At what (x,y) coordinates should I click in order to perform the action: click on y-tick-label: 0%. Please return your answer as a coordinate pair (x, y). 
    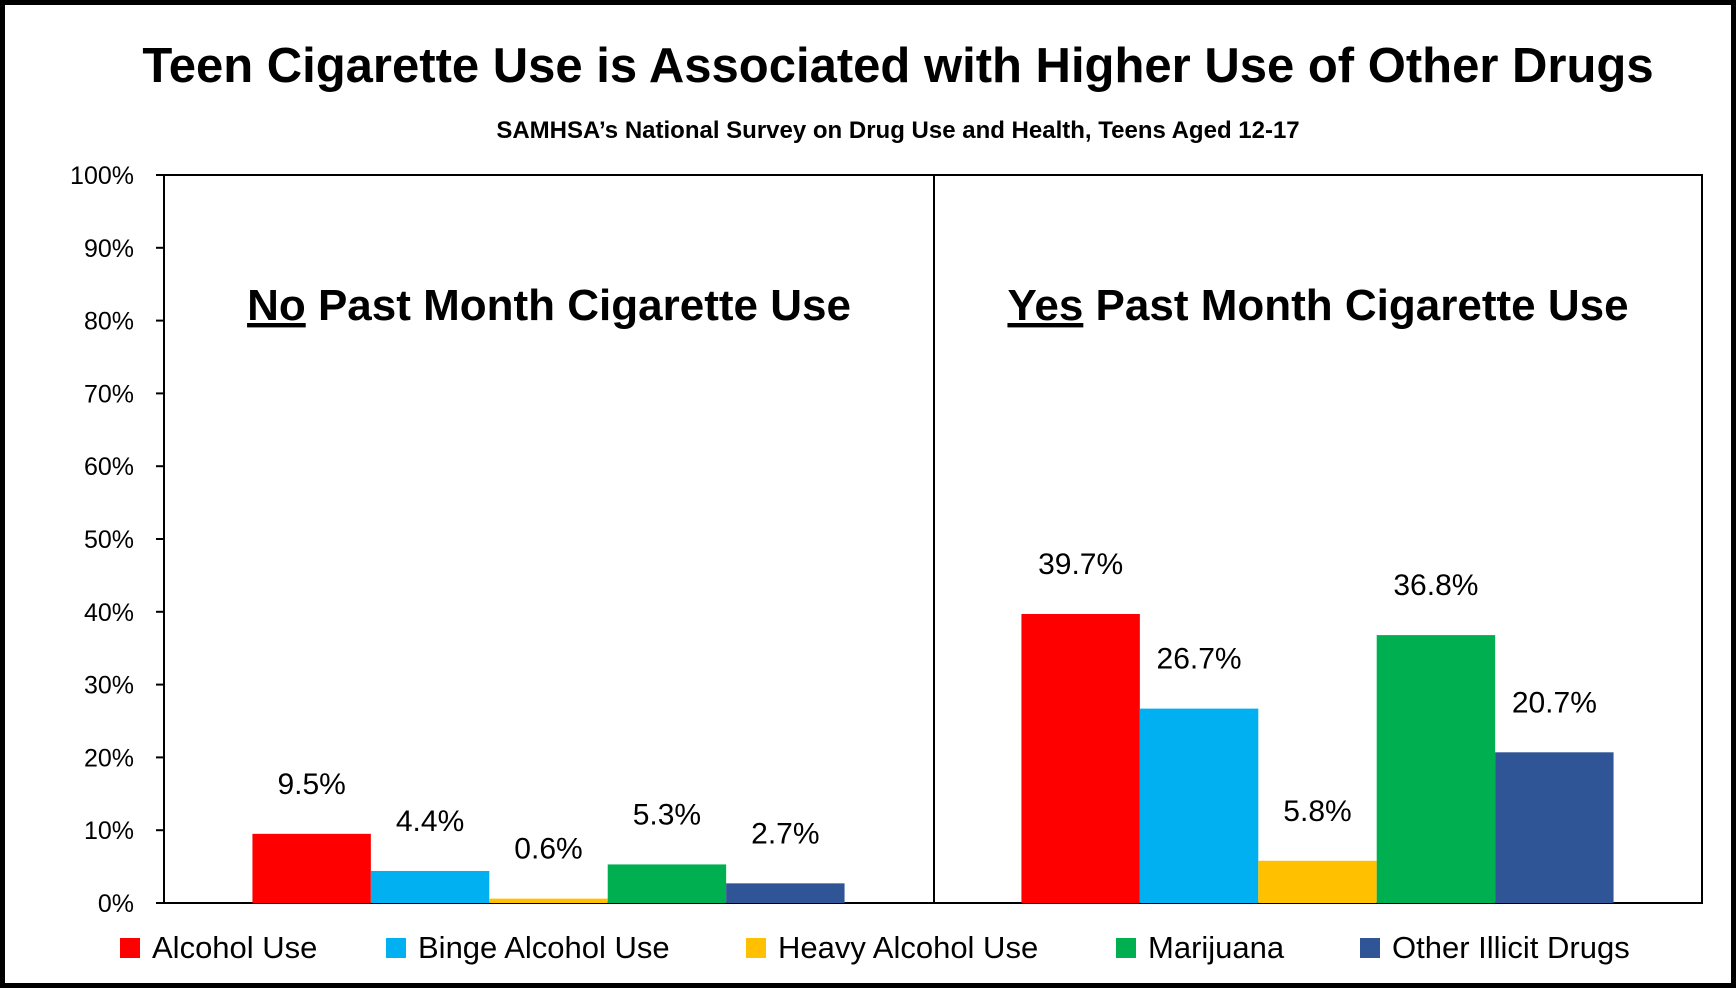
    Looking at the image, I should click on (116, 904).